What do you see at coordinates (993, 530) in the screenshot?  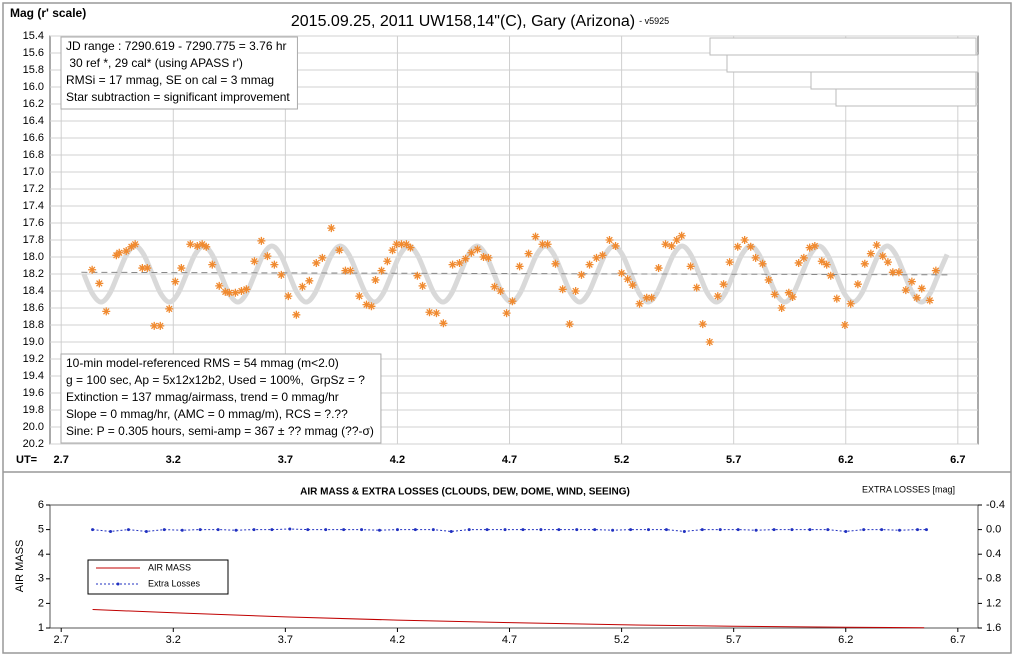 I see `y2-tick-label: 0.0` at bounding box center [993, 530].